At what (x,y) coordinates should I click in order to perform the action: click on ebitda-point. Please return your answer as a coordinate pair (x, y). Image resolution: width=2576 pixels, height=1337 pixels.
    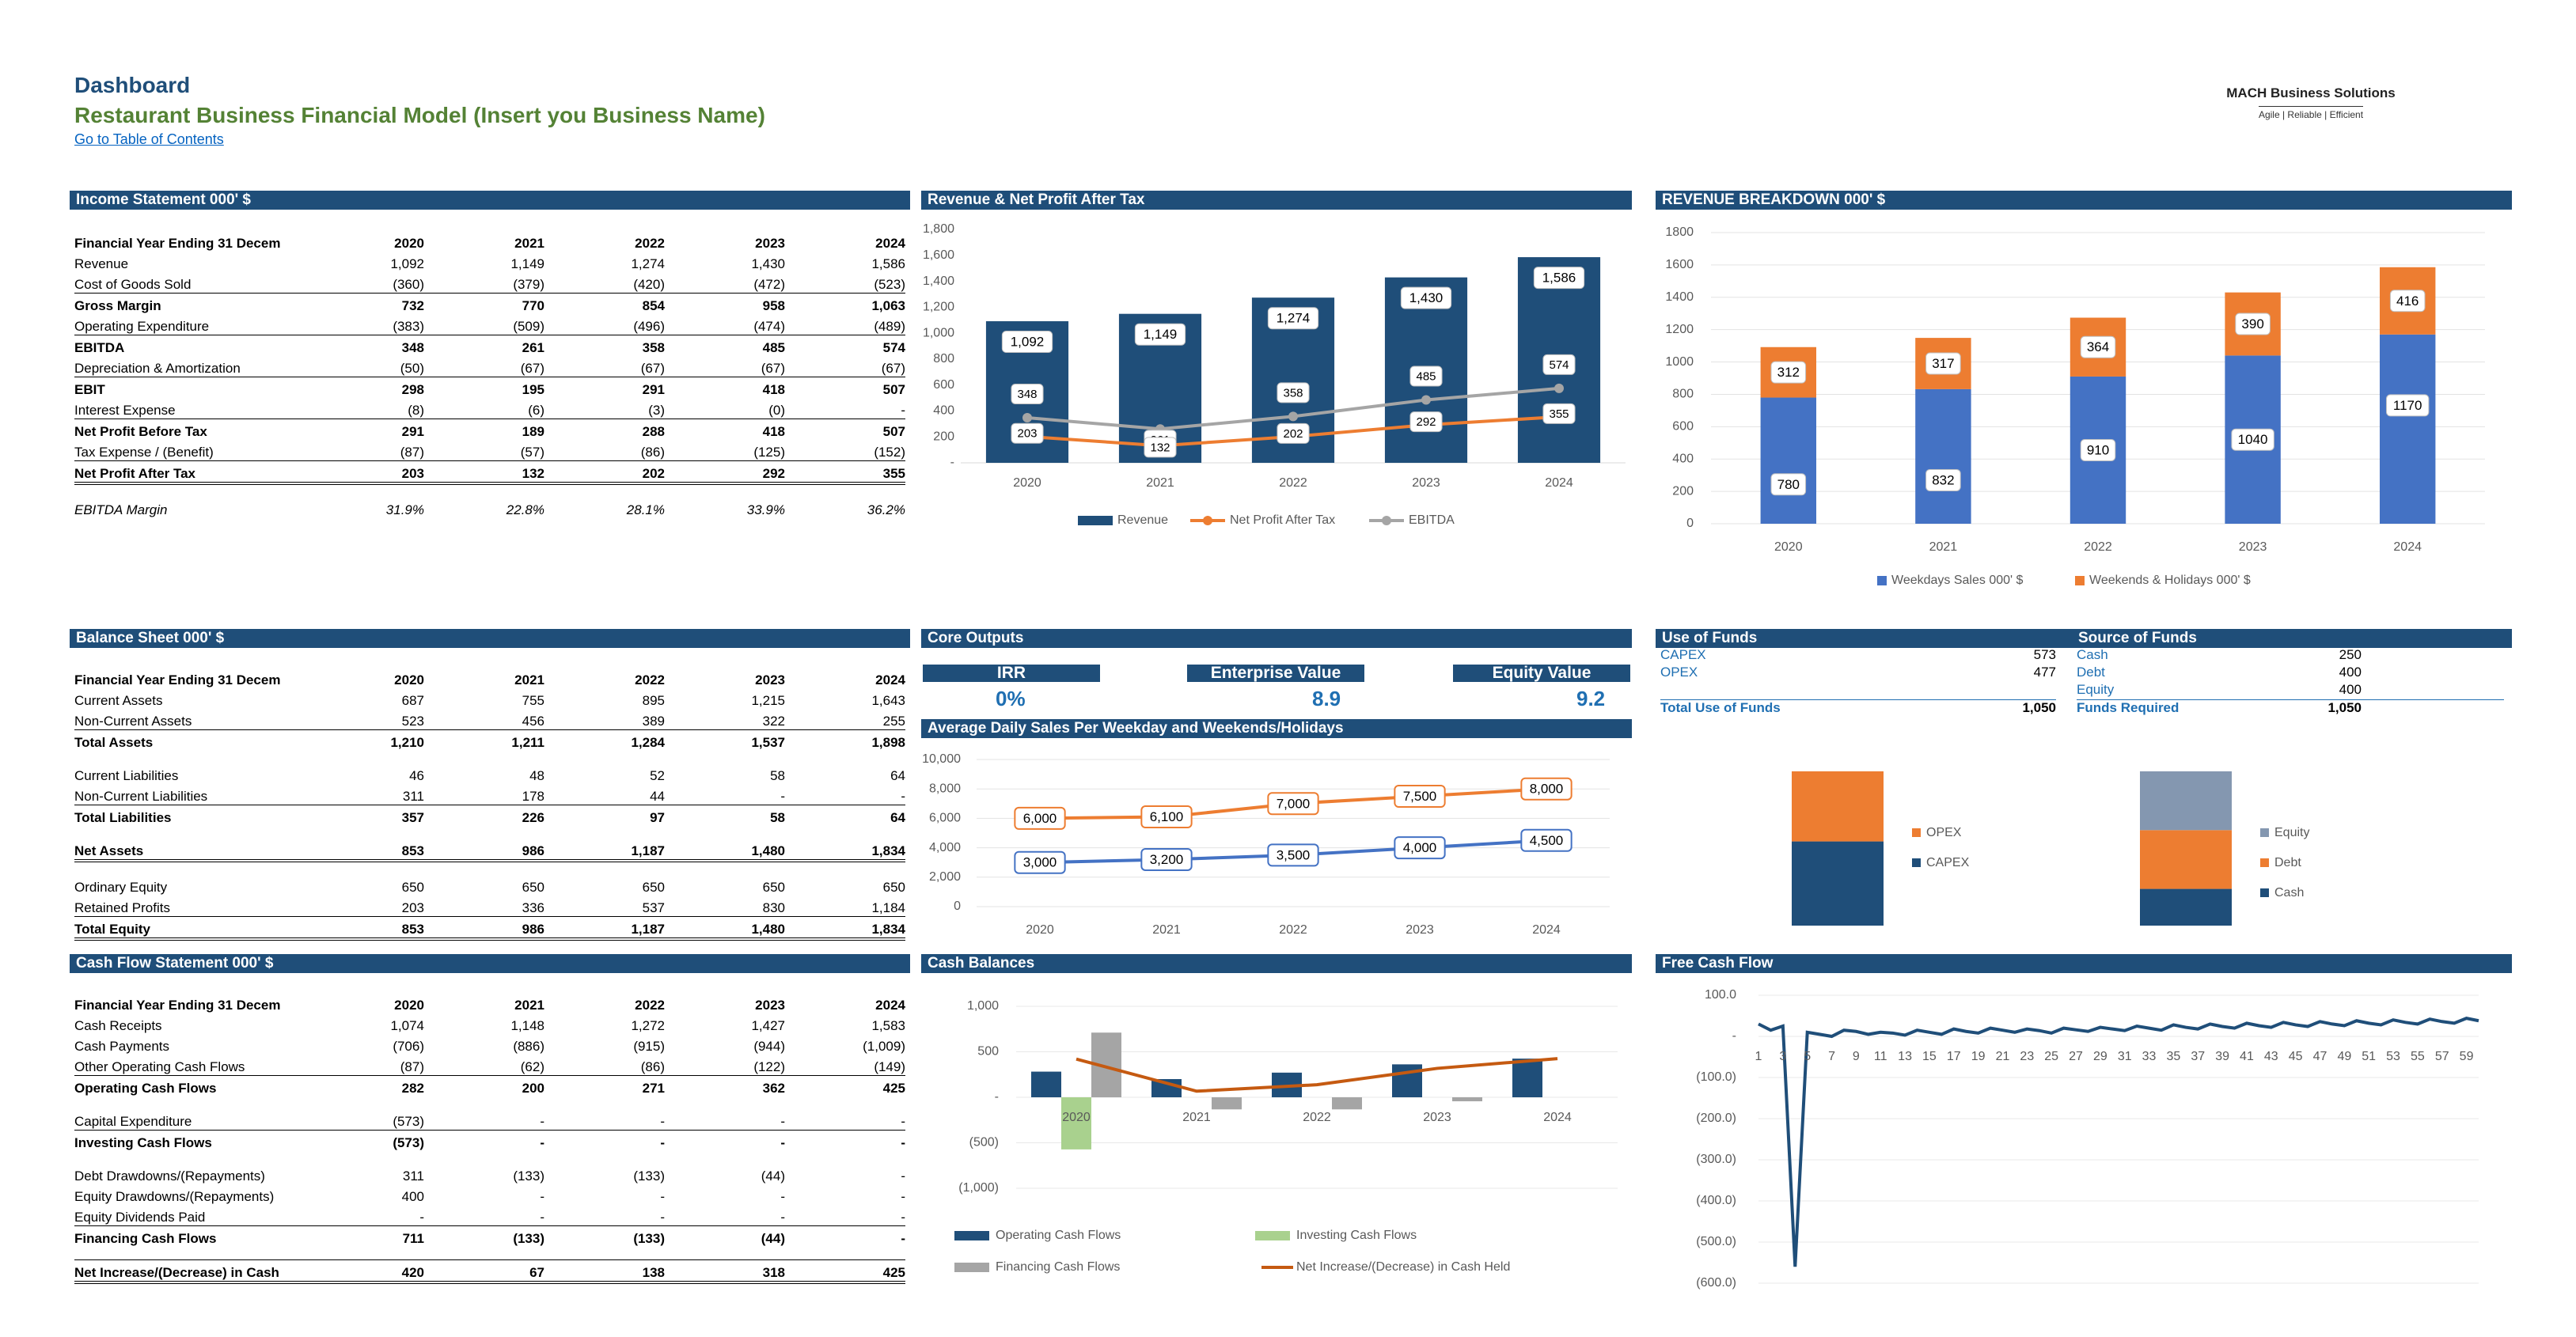
    Looking at the image, I should click on (1426, 400).